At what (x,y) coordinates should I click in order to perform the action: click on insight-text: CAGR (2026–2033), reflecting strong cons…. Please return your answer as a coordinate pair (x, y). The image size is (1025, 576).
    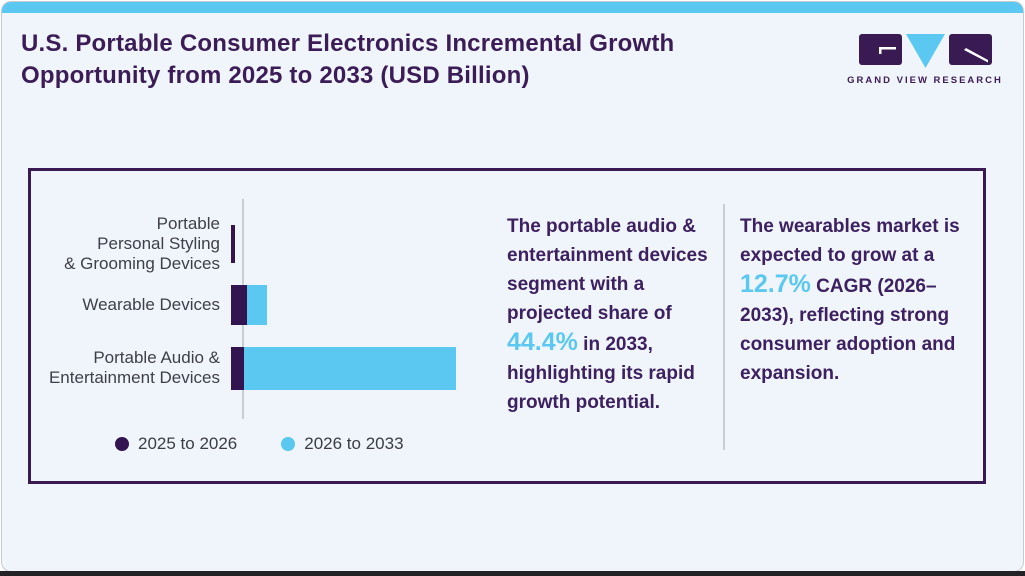
    Looking at the image, I should click on (848, 330).